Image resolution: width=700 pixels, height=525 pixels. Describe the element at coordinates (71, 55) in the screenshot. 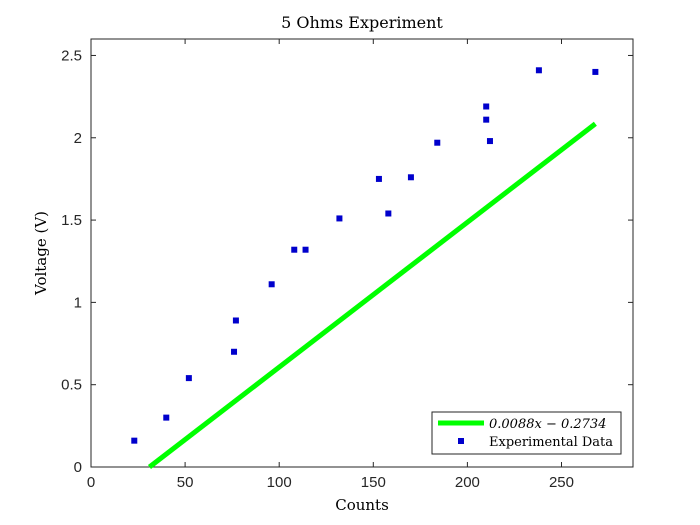

I see `y-tick-label: 2.5` at that location.